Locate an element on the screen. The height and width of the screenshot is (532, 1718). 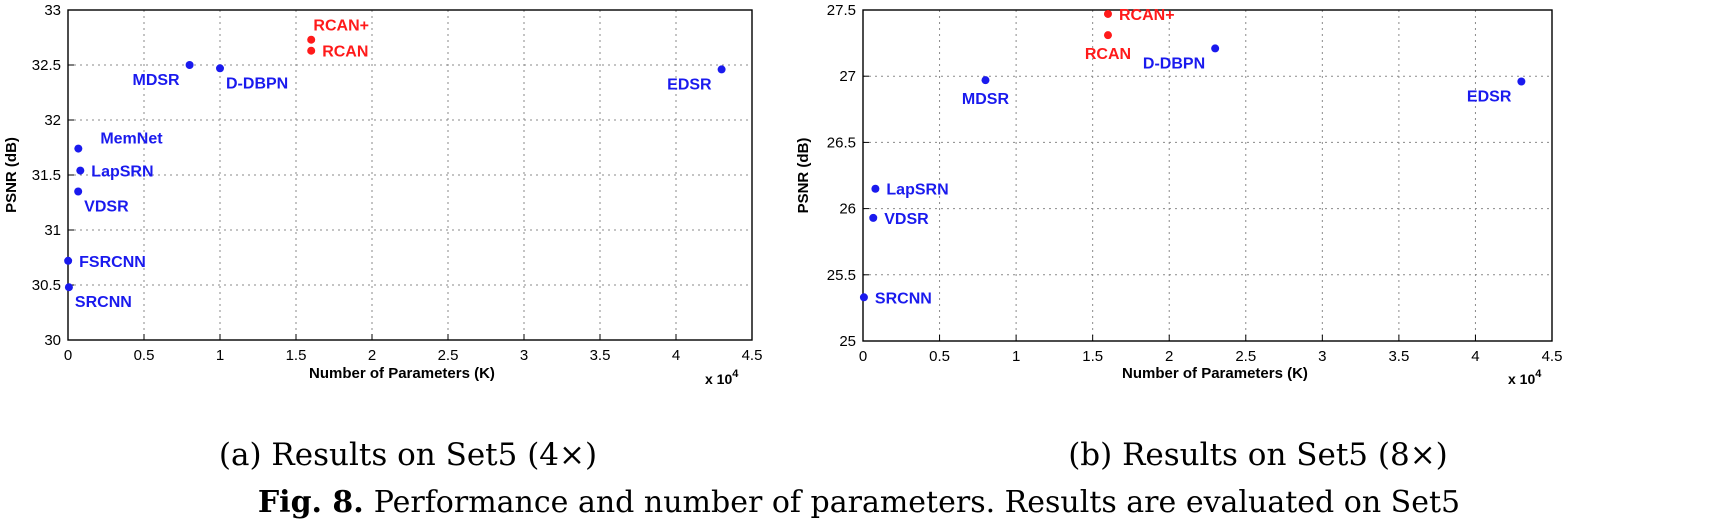
y-tick-label: 25.5 is located at coordinates (841, 275).